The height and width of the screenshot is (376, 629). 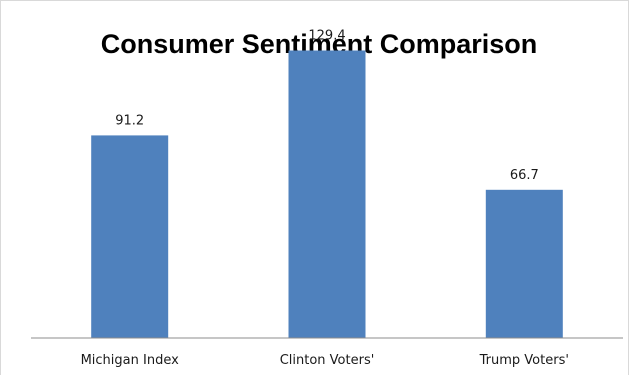 What do you see at coordinates (524, 360) in the screenshot?
I see `category-tick-label: Trump Voters'` at bounding box center [524, 360].